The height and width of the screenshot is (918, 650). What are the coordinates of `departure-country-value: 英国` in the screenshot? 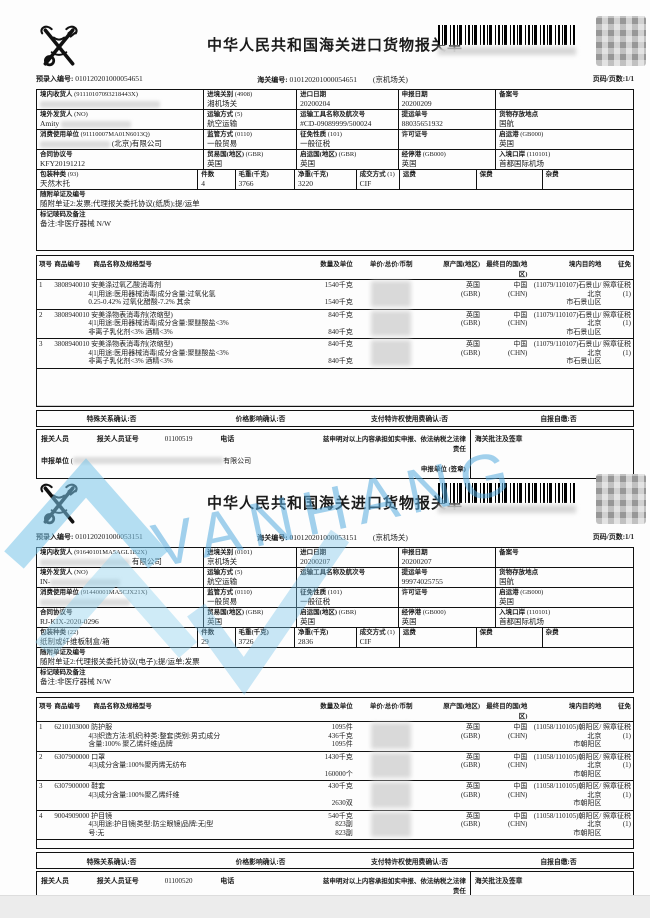 It's located at (308, 621).